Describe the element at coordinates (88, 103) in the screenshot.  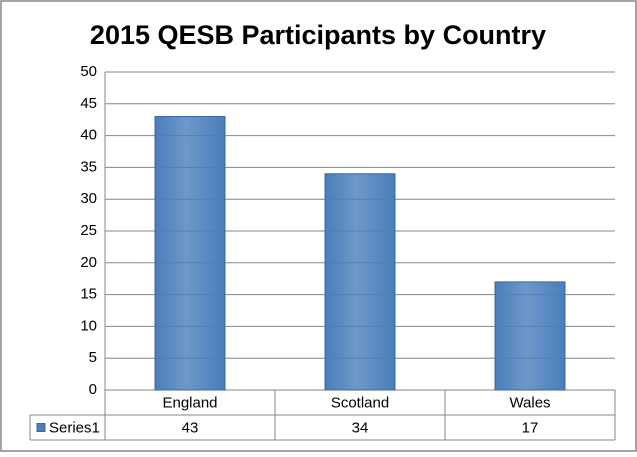
I see `y-tick-label: 45` at that location.